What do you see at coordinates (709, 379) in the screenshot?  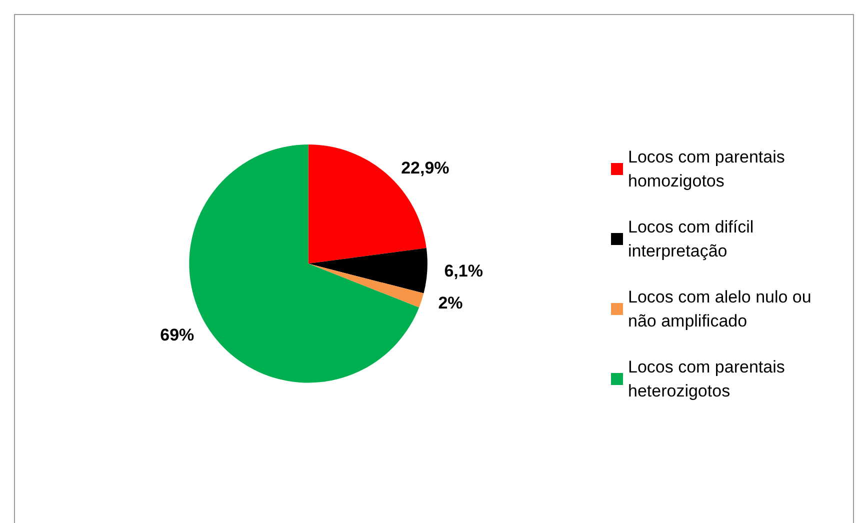 I see `legend-label: Locos com parentais heterozigotos` at bounding box center [709, 379].